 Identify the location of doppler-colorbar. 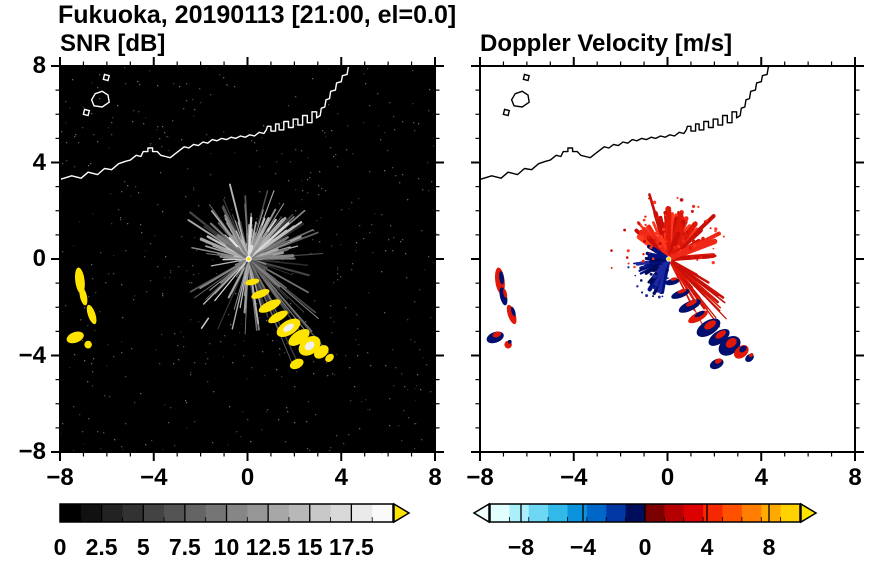
(645, 513).